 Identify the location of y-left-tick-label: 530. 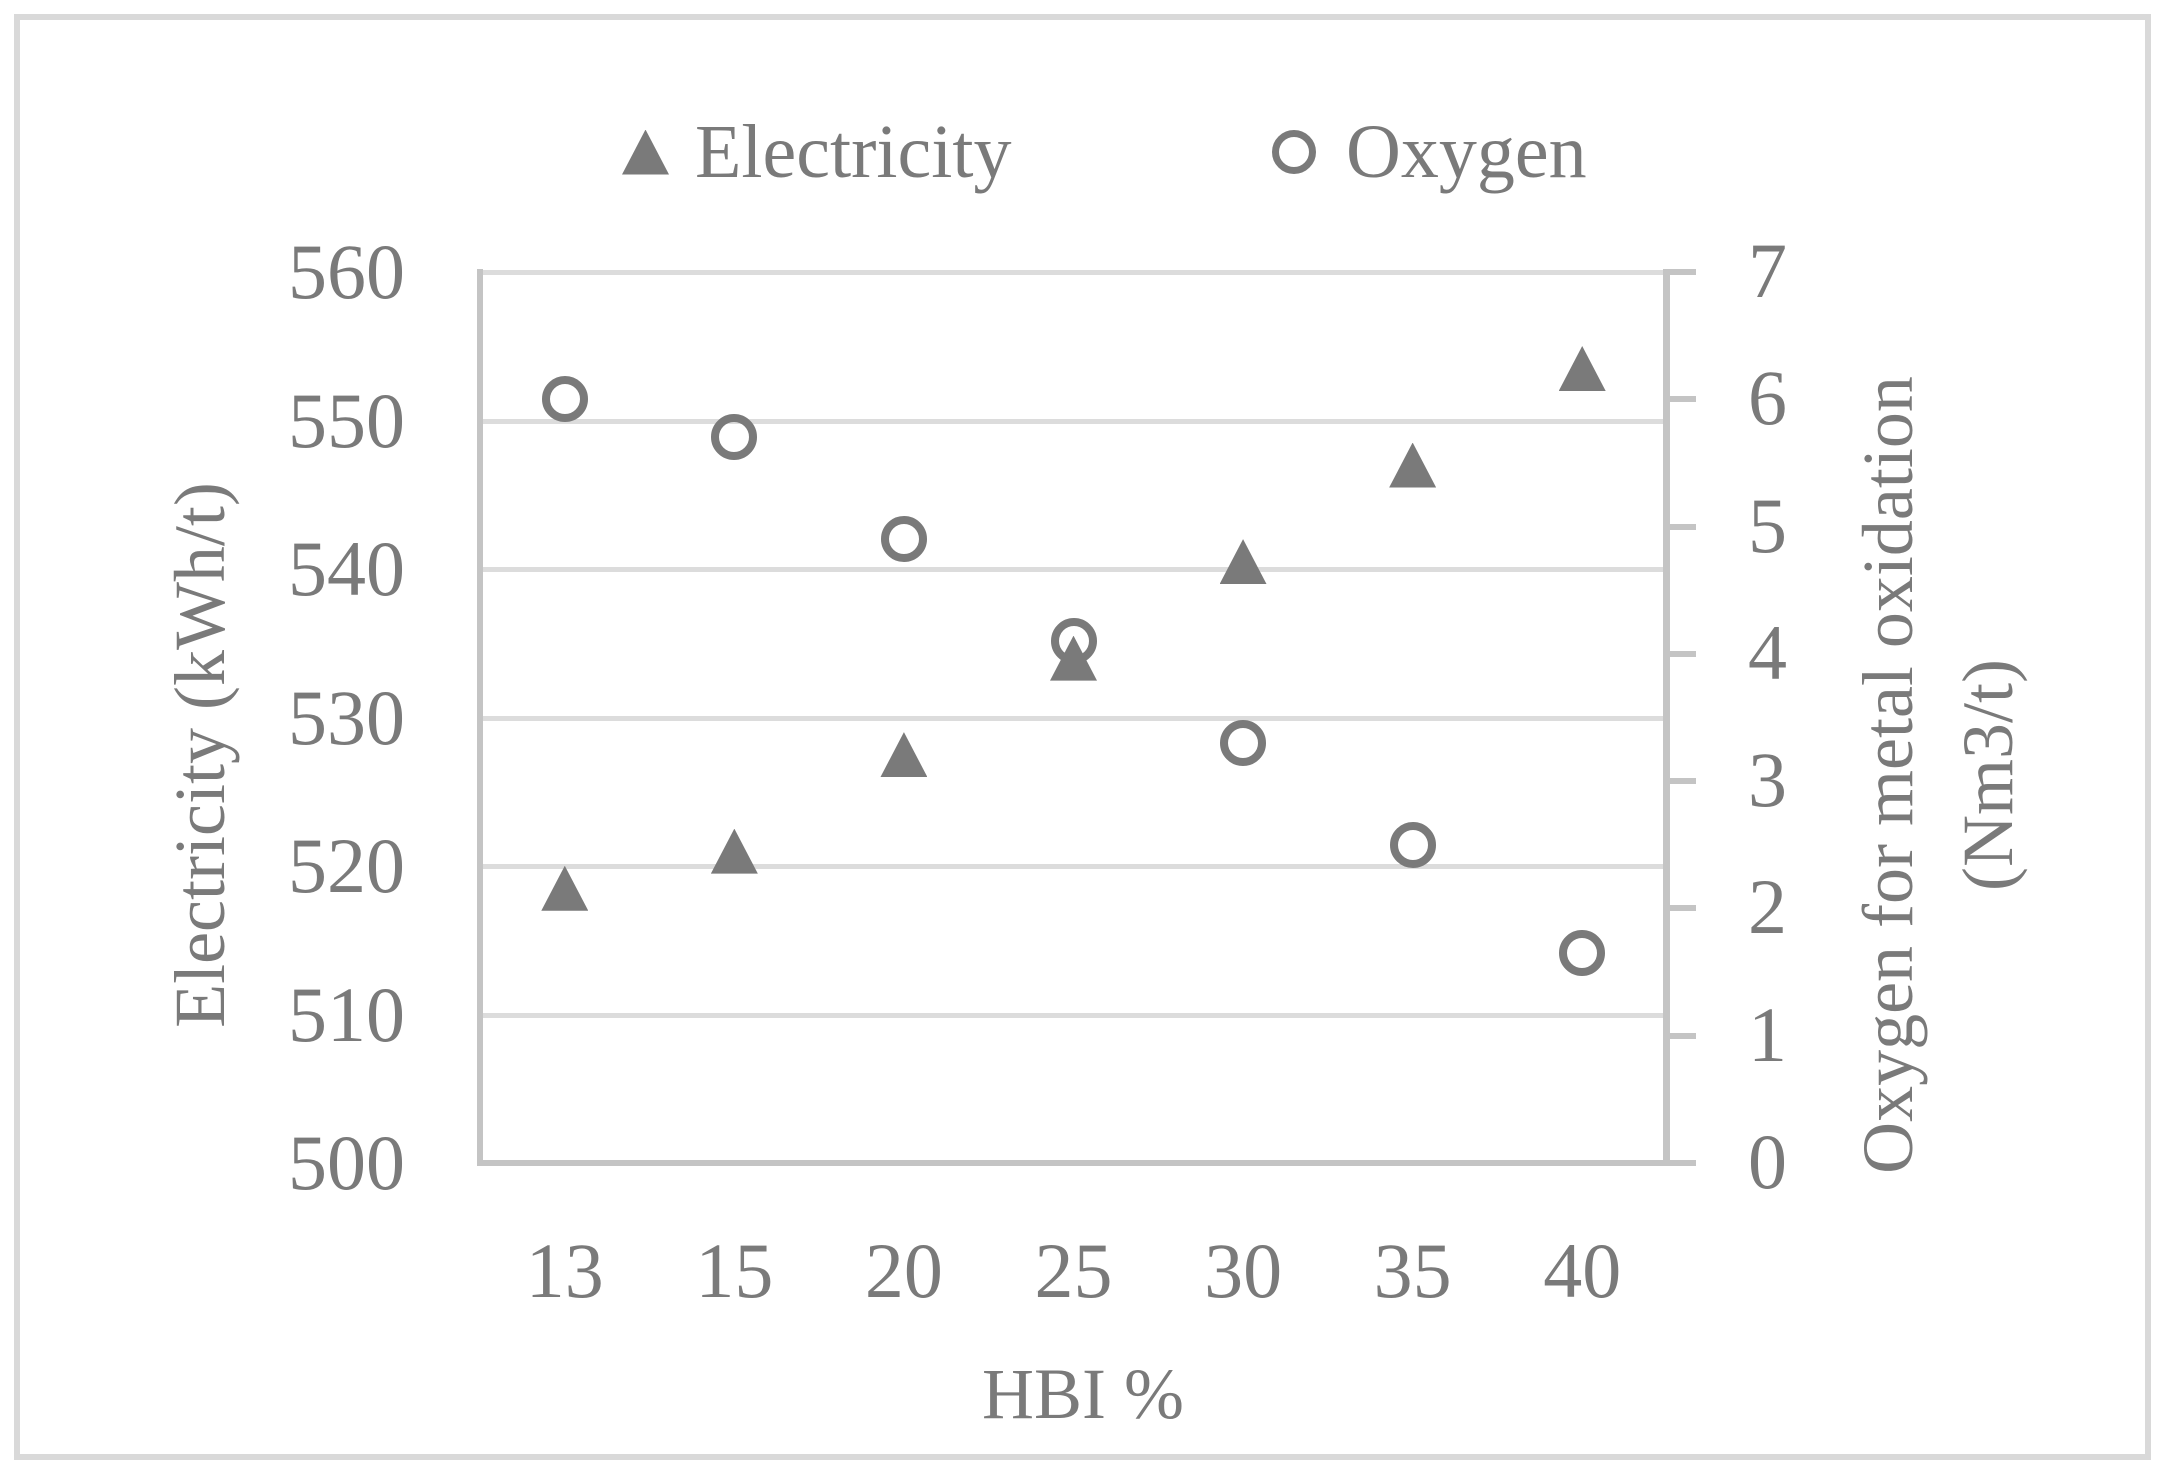
(346, 717).